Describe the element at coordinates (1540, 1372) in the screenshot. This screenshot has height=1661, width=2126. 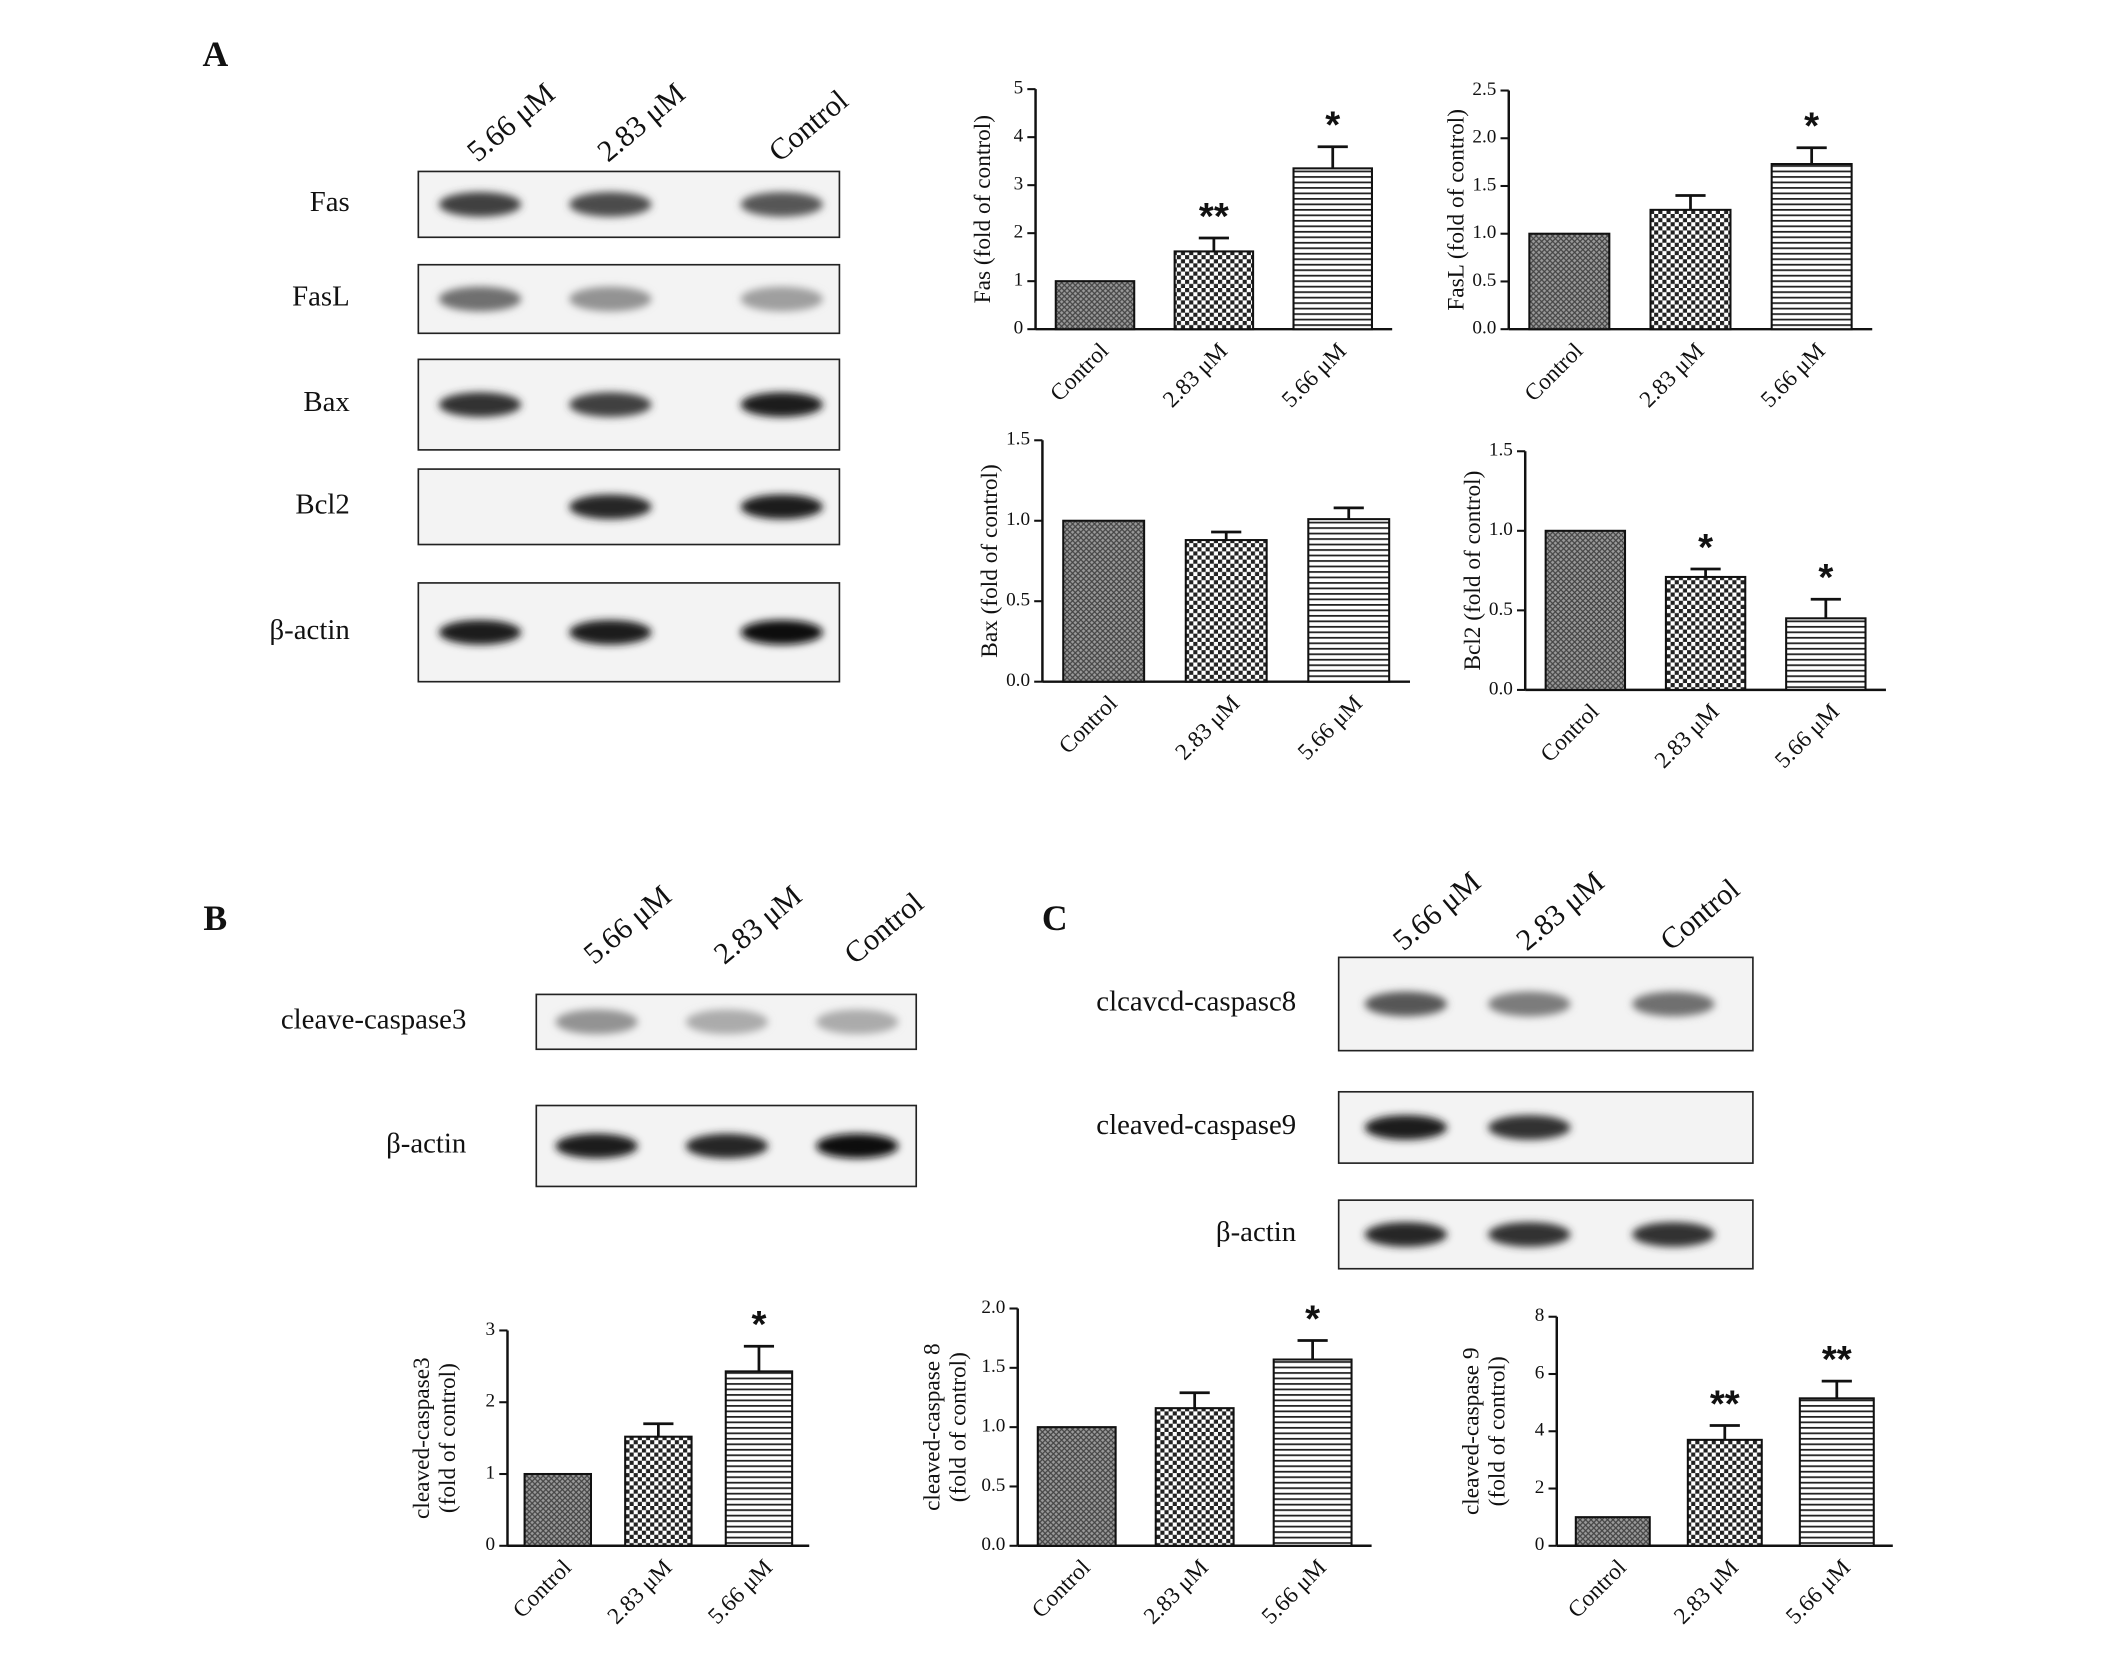
I see `y-tick-label: 6` at that location.